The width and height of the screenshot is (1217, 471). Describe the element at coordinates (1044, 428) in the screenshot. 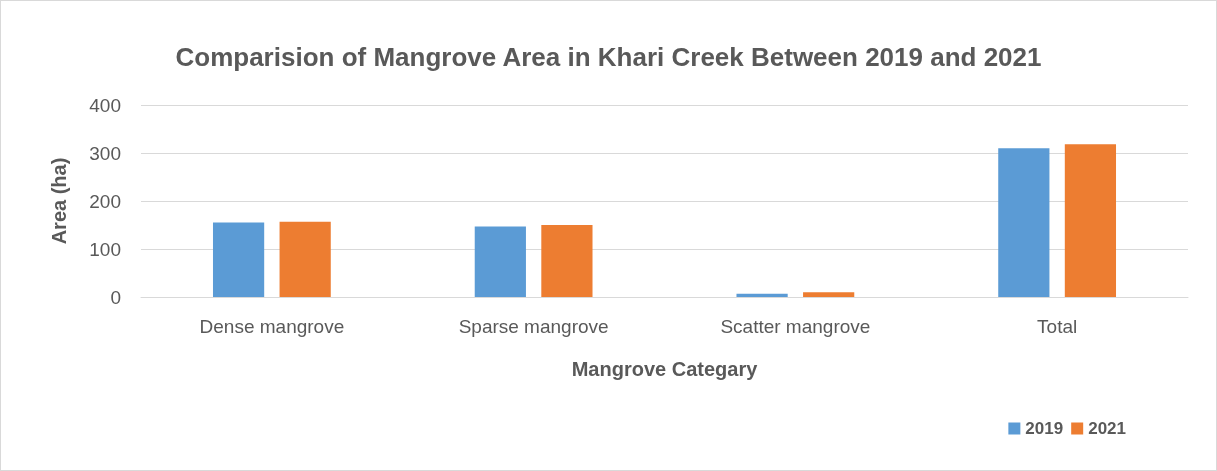

I see `legend-label: 2019` at that location.